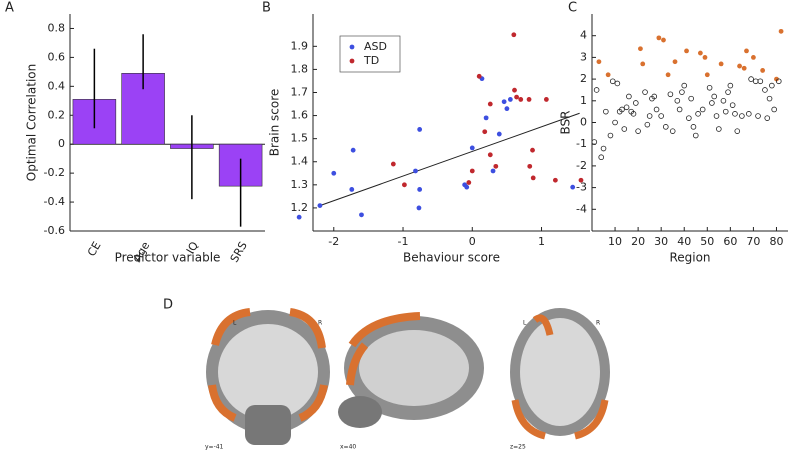 The width and height of the screenshot is (791, 454). I want to click on y-axis-label: Optimal Correlation, so click(32, 122).